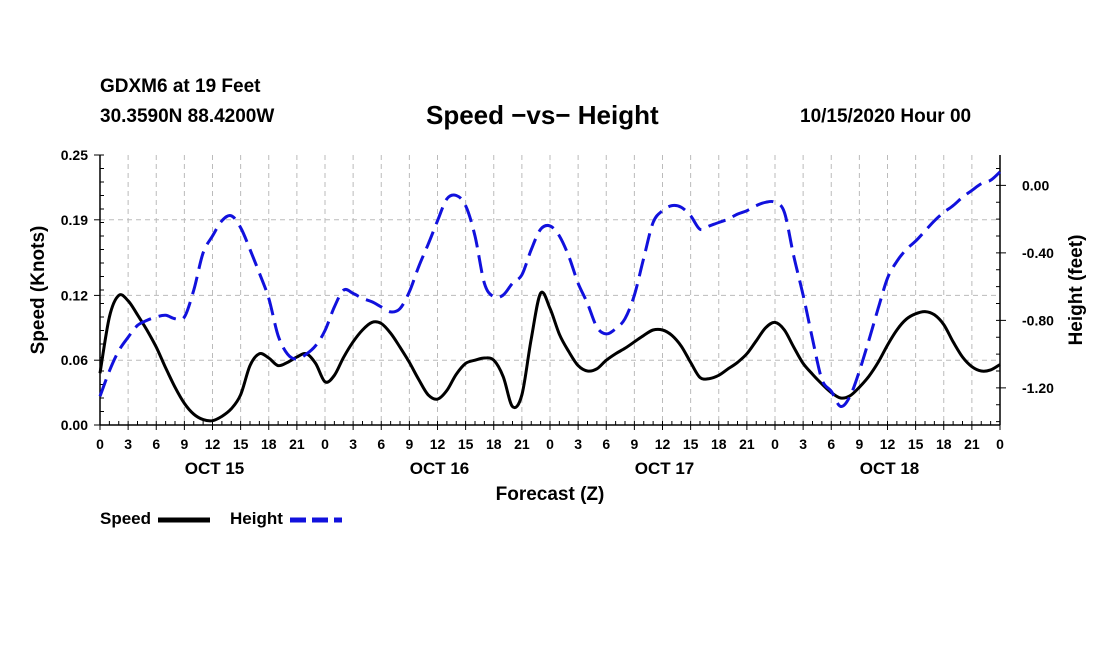 This screenshot has width=1100, height=650. I want to click on y-axis-title: Speed (Knots), so click(38, 290).